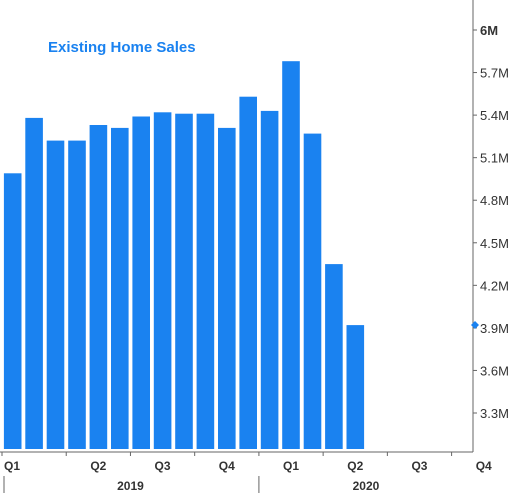 This screenshot has width=522, height=495. What do you see at coordinates (491, 222) in the screenshot?
I see `y-axis-ticks: 6M 5.7M 5.4M 5.1M 4.8M 4.5M 4.2M 3.9M 3.6M 3.3M` at bounding box center [491, 222].